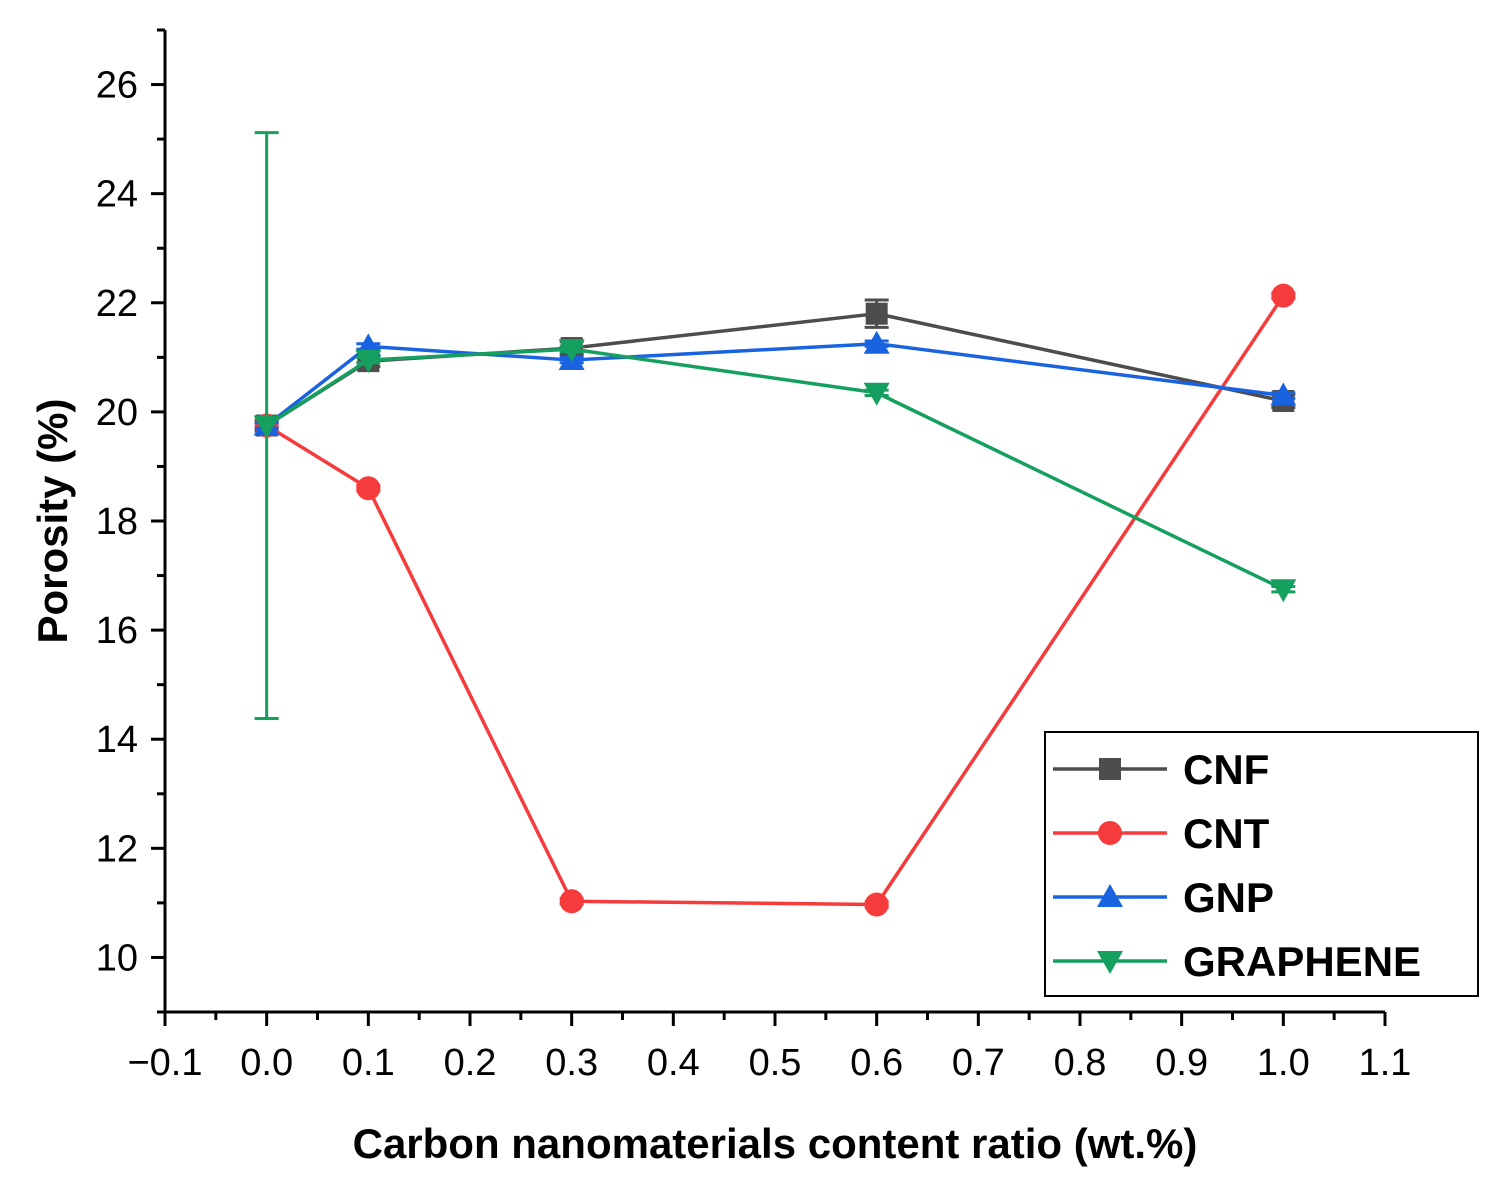  I want to click on y-tick-label: 24, so click(117, 195).